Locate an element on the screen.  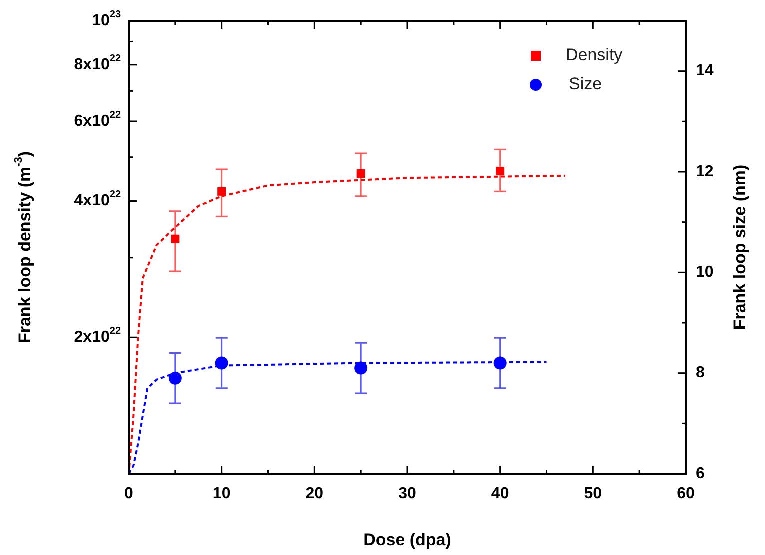
x-axis-title: Dose (dpa) is located at coordinates (408, 540).